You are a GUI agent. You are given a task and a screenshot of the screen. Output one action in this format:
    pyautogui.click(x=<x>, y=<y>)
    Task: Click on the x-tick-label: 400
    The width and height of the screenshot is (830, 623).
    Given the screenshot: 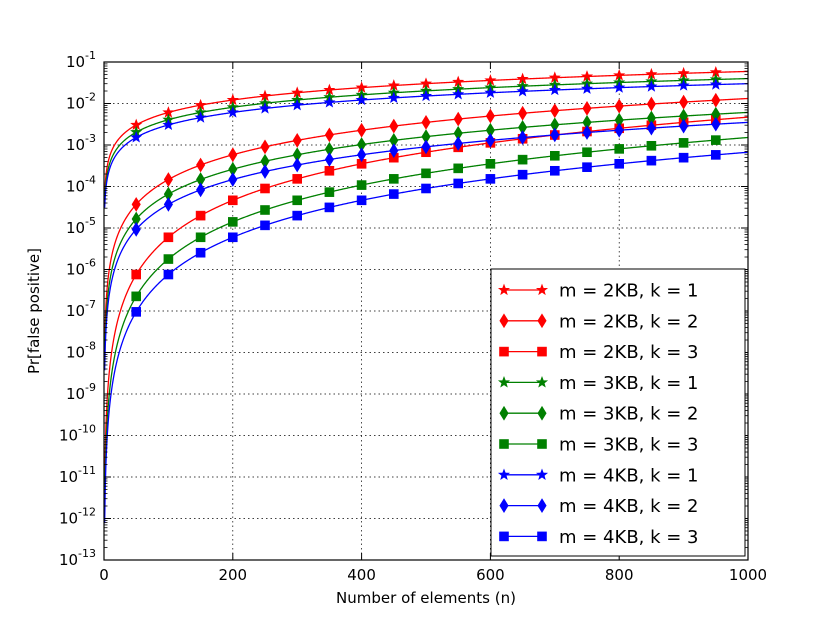 What is the action you would take?
    pyautogui.click(x=361, y=575)
    